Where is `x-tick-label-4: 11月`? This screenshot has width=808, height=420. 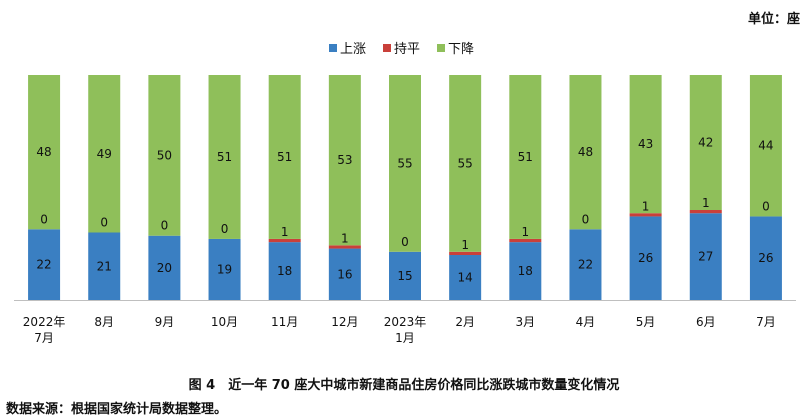
x-tick-label-4: 11月 is located at coordinates (284, 322).